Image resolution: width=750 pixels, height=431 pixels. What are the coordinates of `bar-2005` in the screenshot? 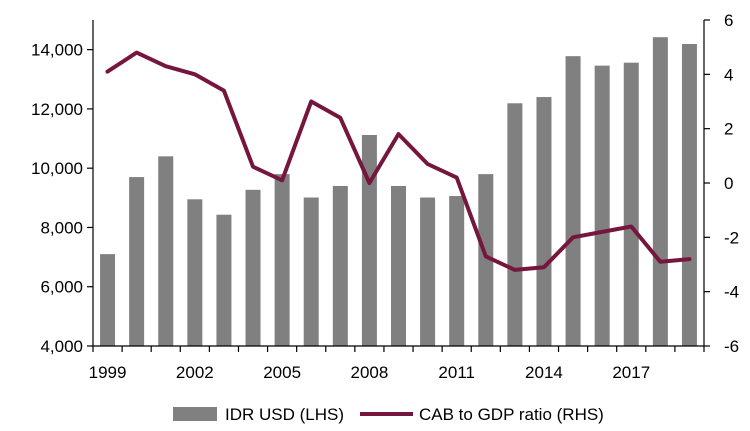 It's located at (282, 260).